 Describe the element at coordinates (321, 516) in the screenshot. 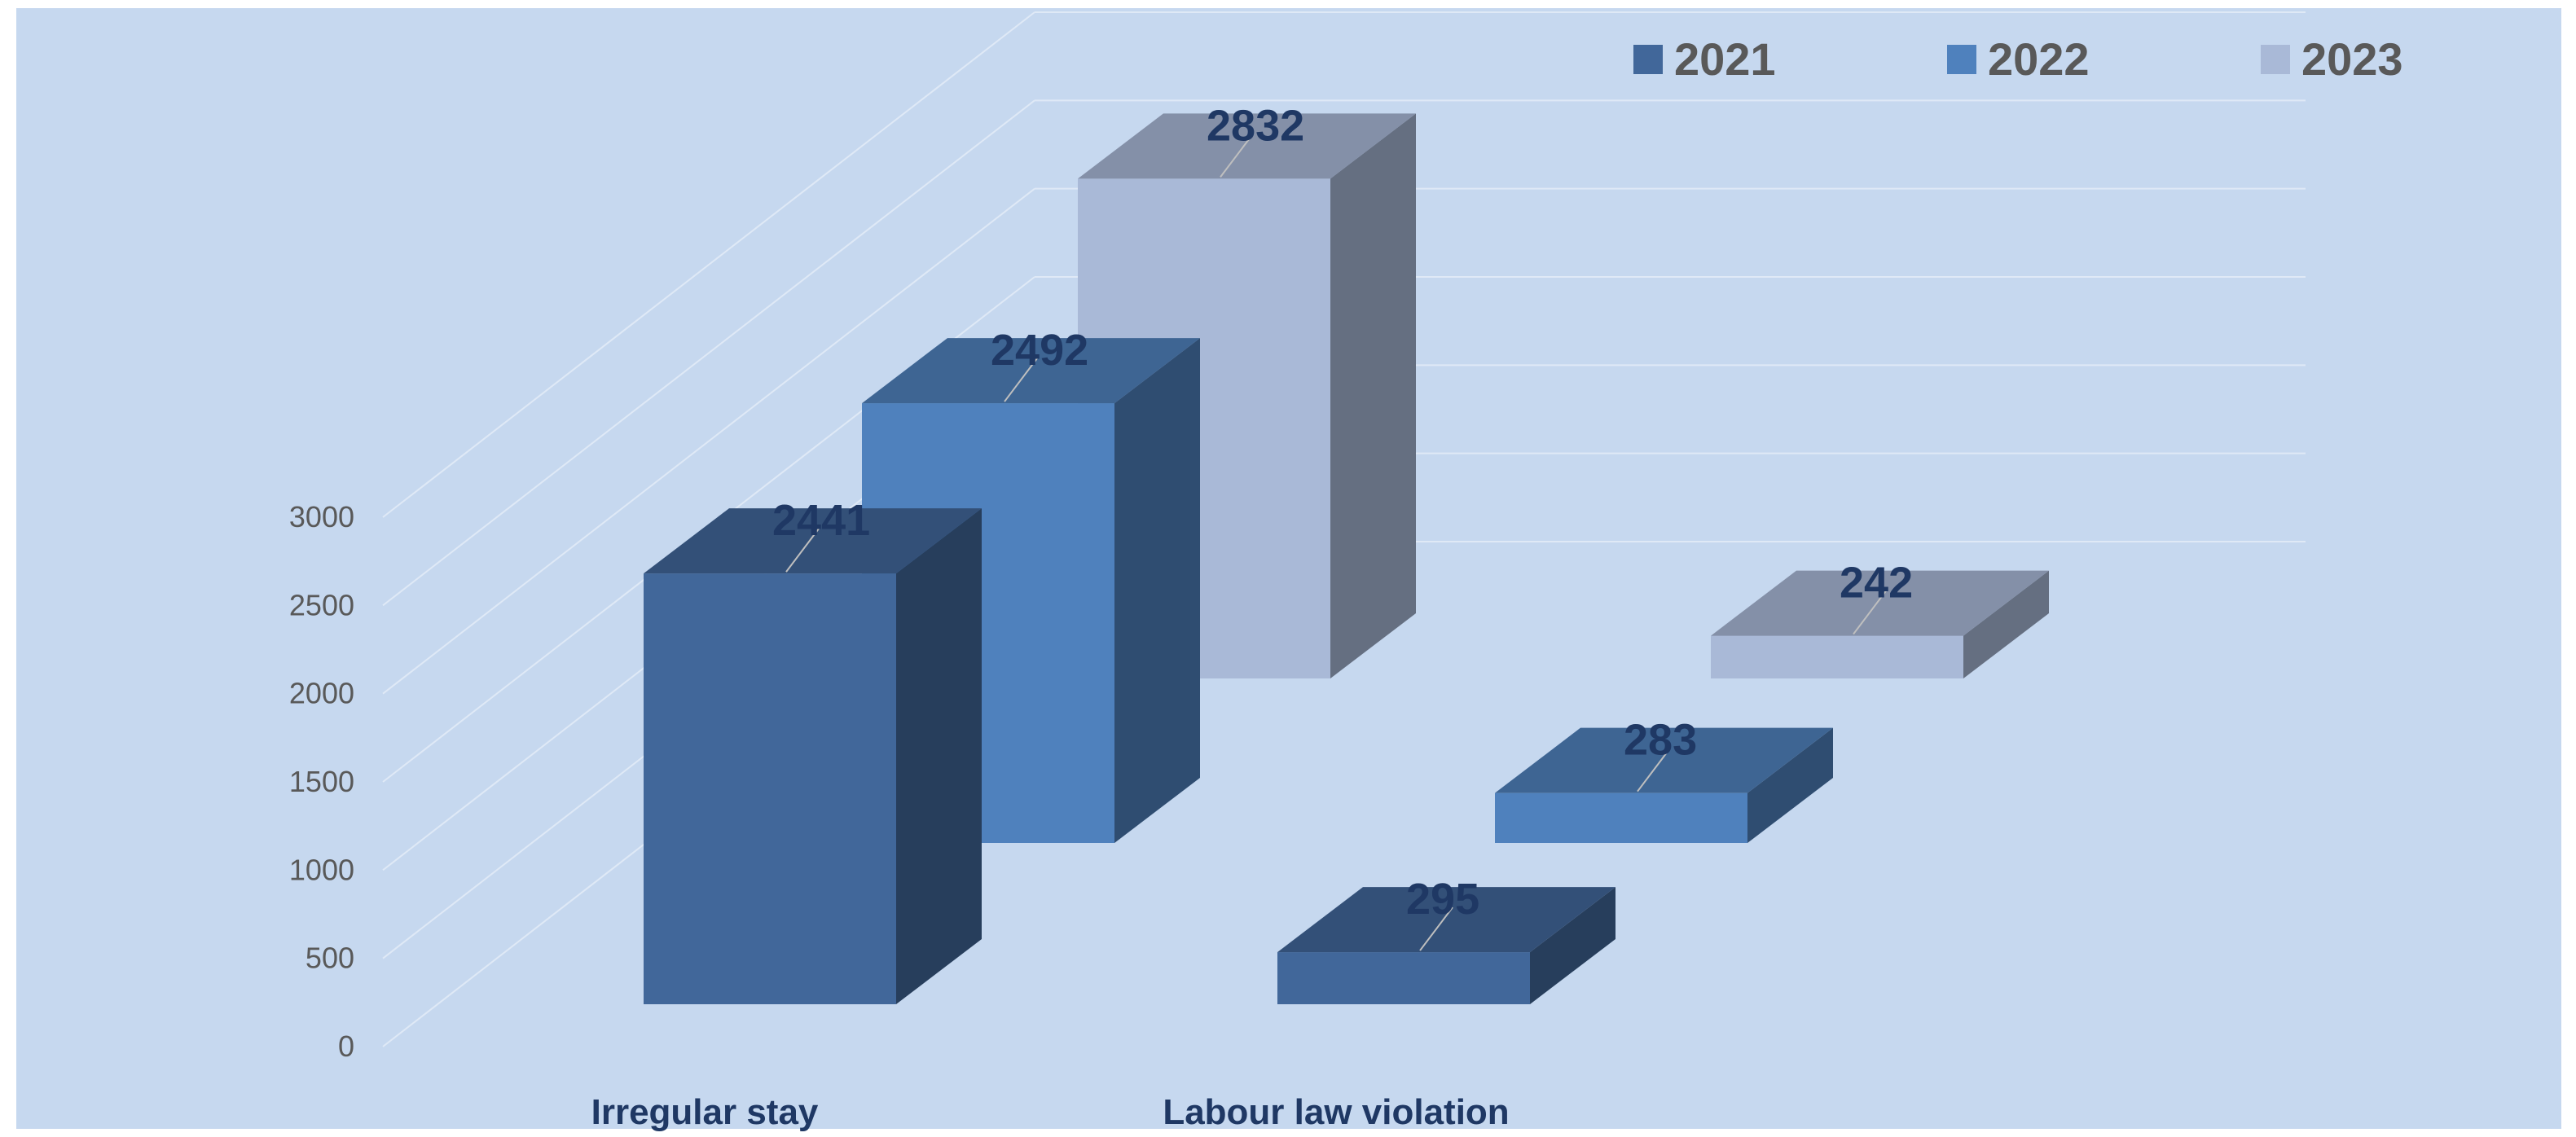

I see `y-tick-label: 3000` at that location.